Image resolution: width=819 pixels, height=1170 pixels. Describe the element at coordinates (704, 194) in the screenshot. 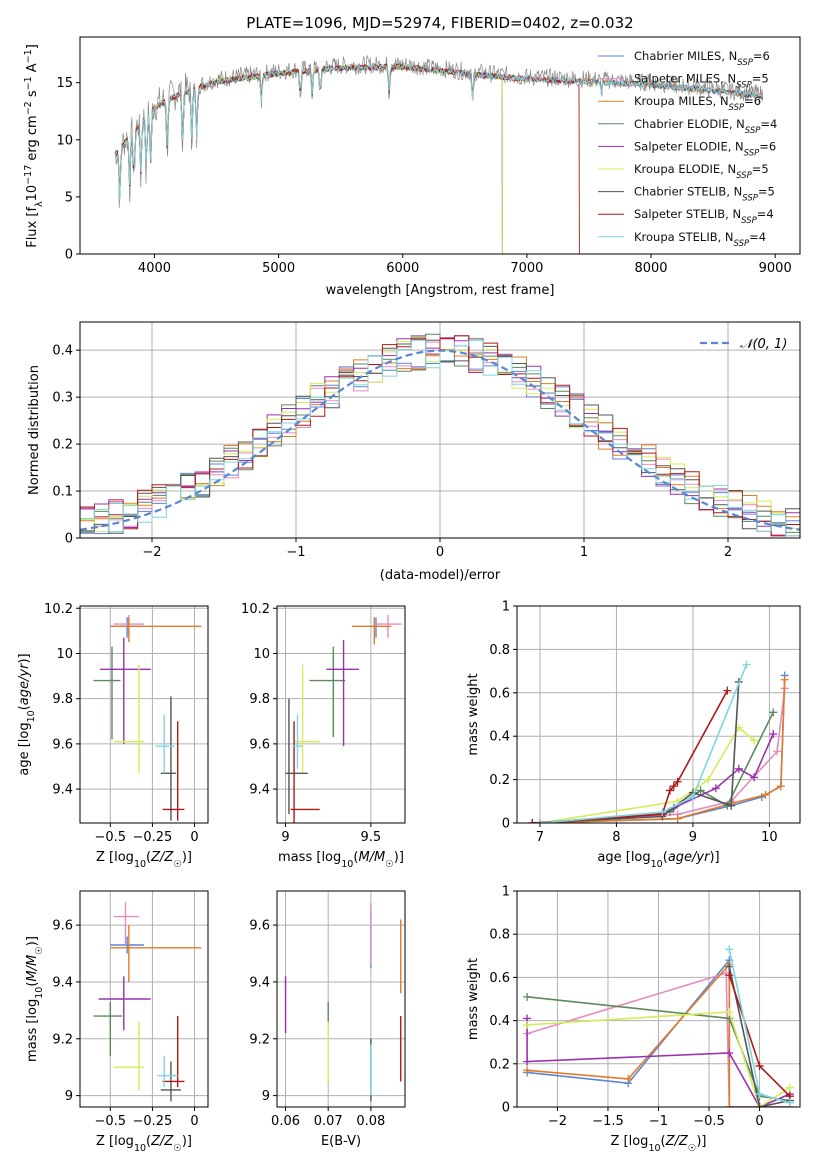

I see `legend-entry: Chabrier STELIB, NSSP=5` at that location.